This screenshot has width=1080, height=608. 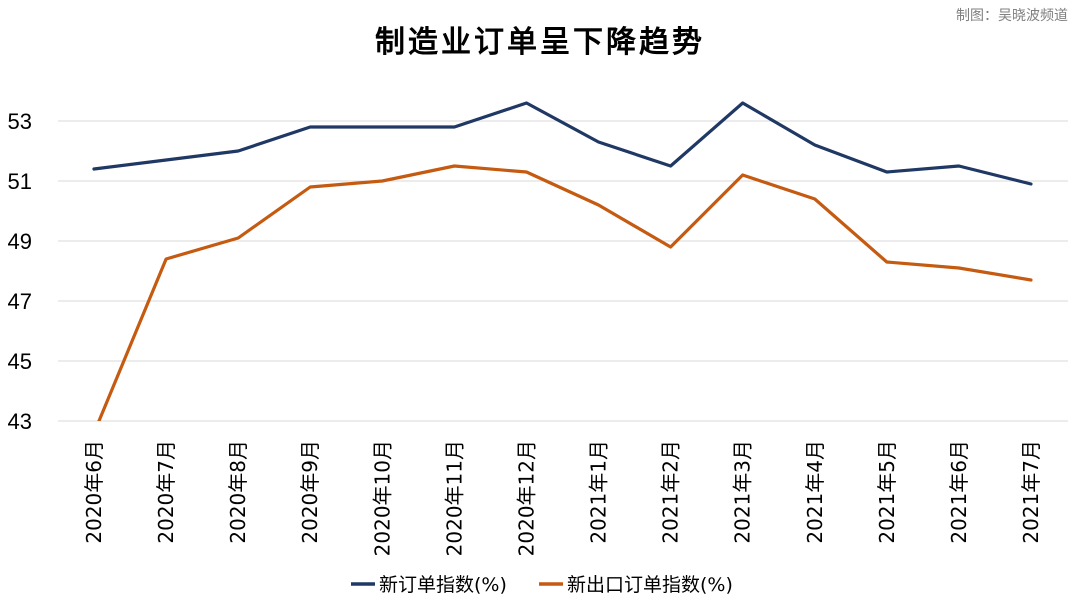 I want to click on credit-label: 制图：吴晓波频道, so click(x=1012, y=16).